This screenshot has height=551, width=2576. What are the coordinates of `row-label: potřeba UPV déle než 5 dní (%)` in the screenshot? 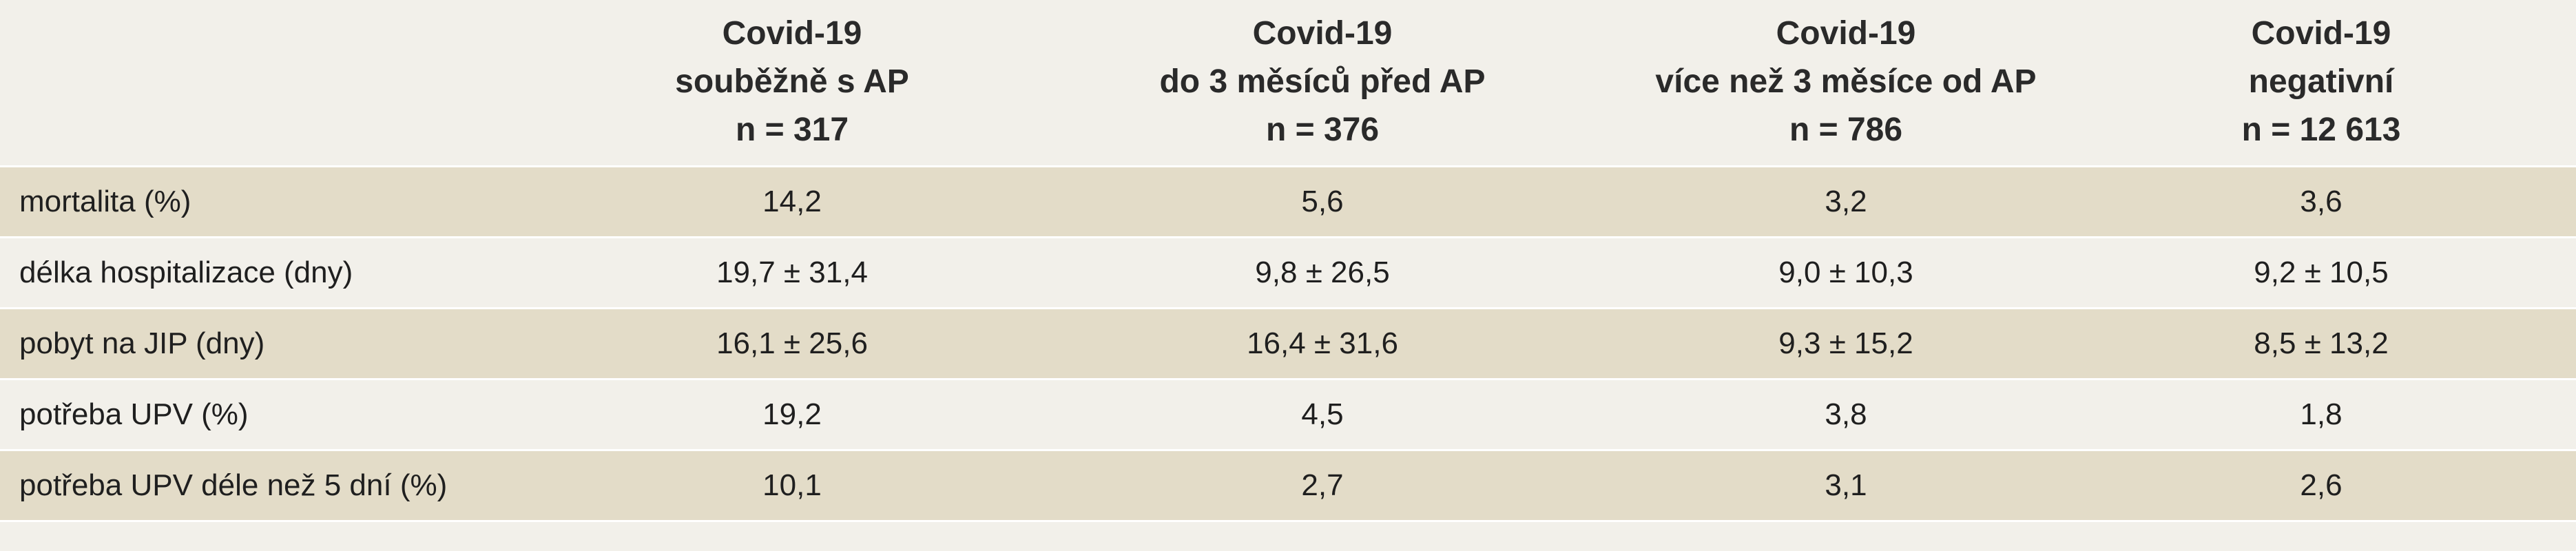 It's located at (233, 485).